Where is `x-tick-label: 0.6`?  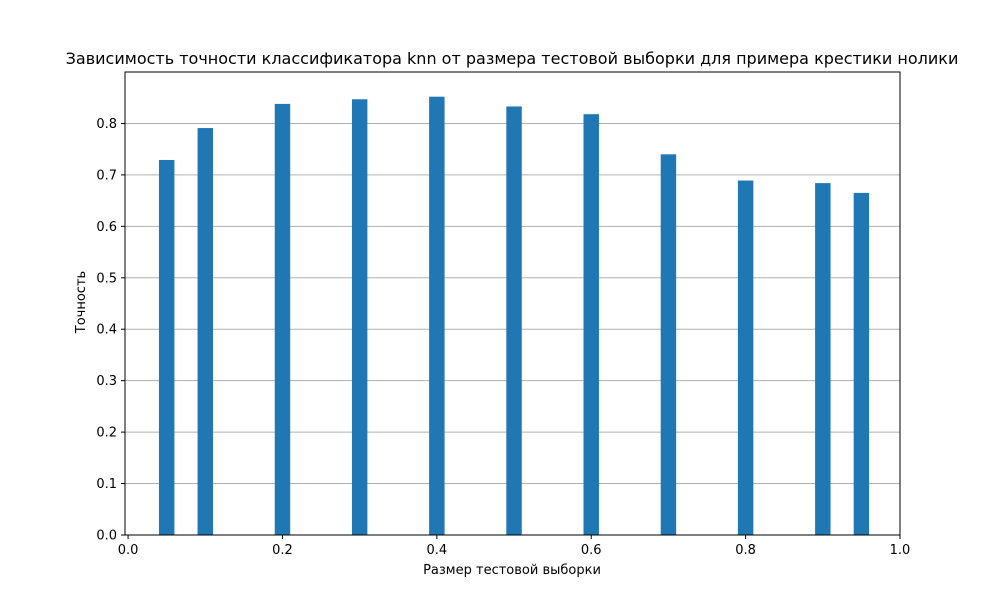 x-tick-label: 0.6 is located at coordinates (591, 550).